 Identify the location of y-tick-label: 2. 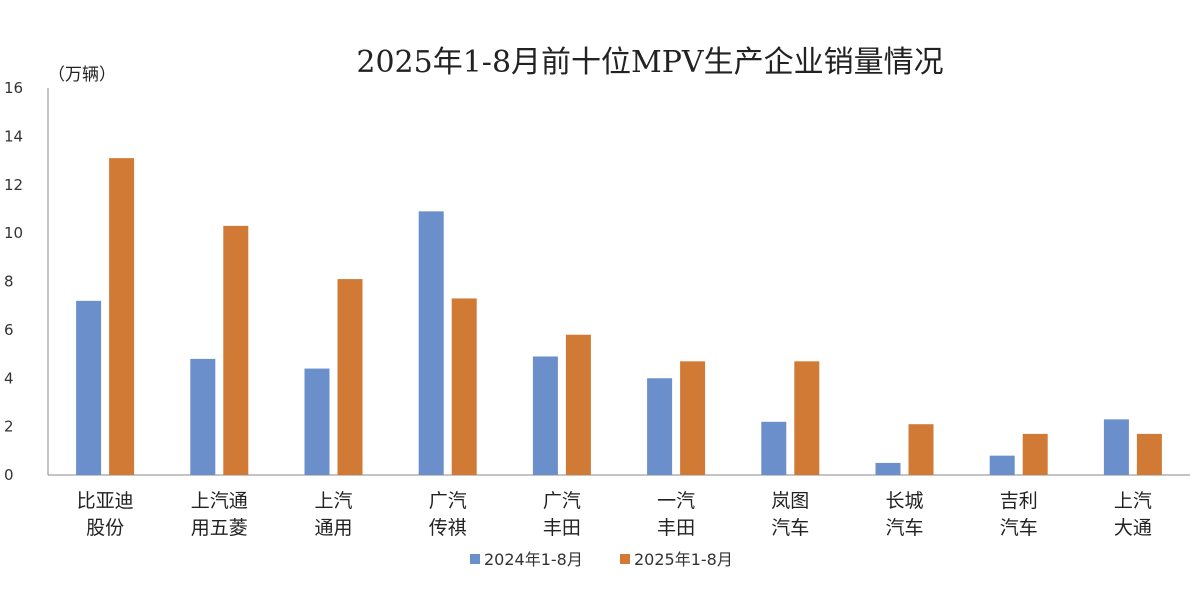
(9, 427).